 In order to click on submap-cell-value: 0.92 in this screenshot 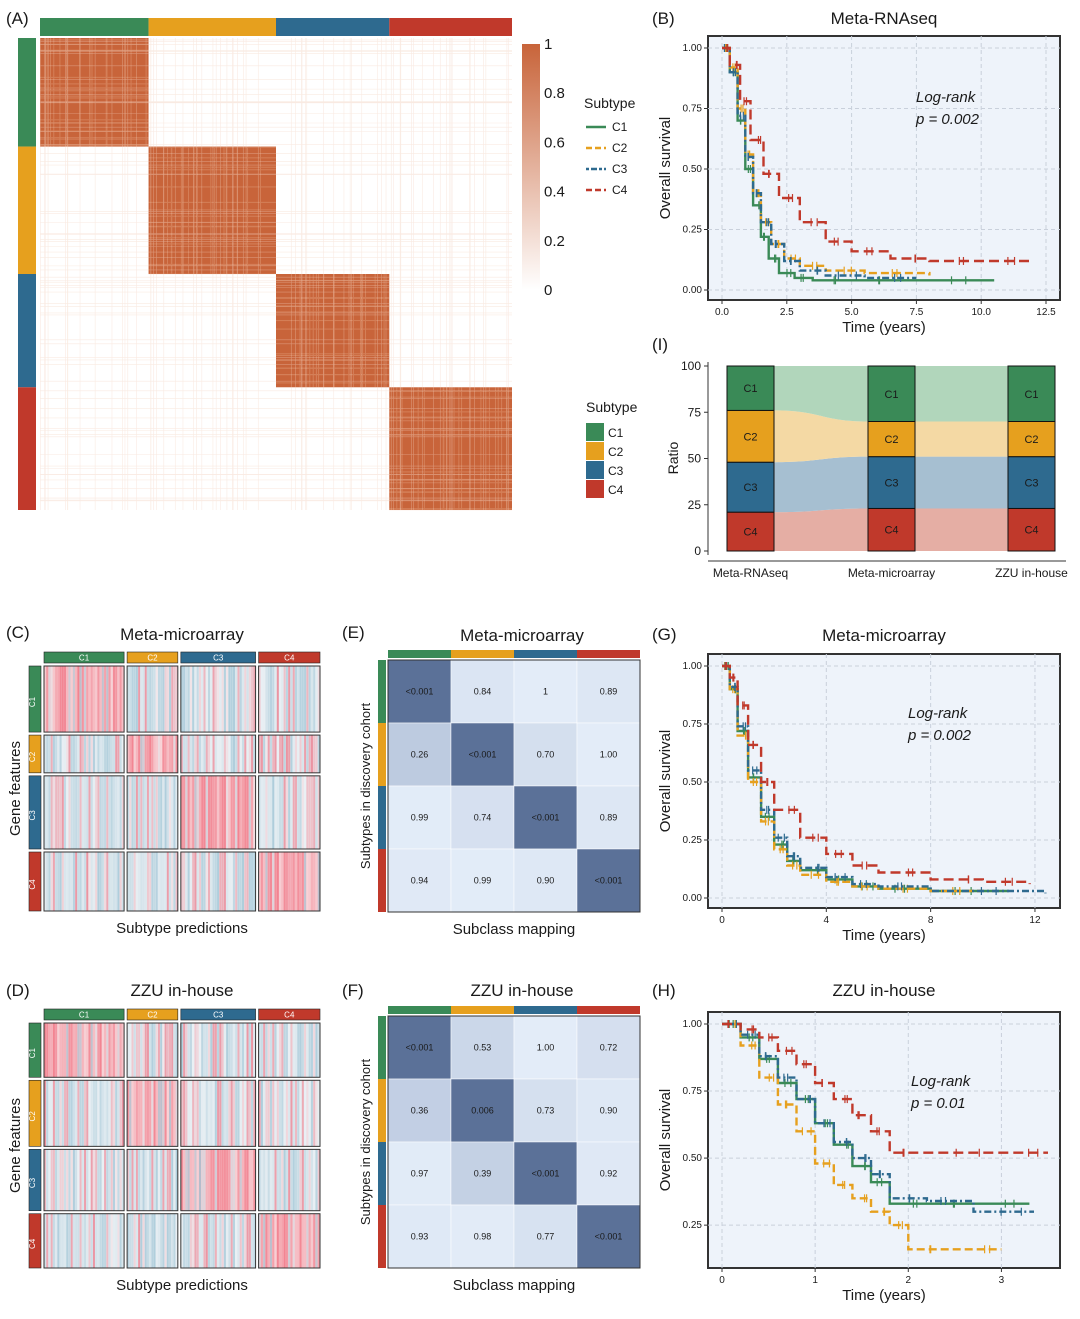, I will do `click(609, 1174)`.